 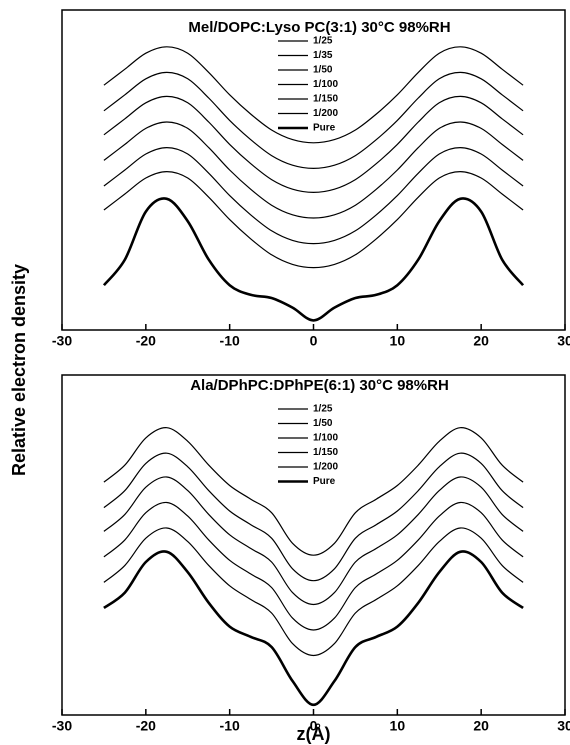 I want to click on chart-title: Mel/DOPC:Lyso PC(3:1) 30°C 98%RH, so click(x=319, y=27).